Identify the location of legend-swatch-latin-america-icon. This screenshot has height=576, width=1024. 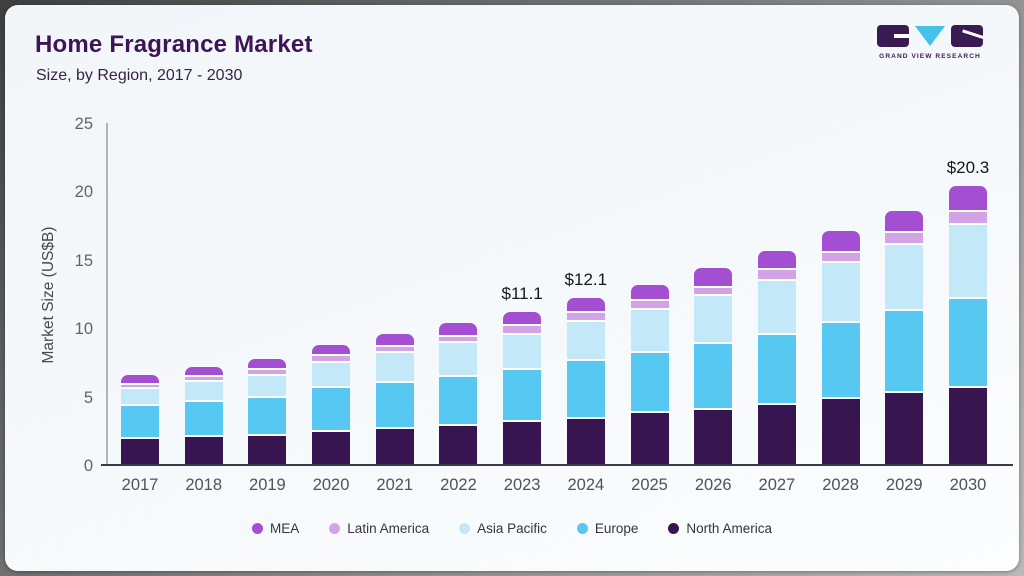
(335, 528).